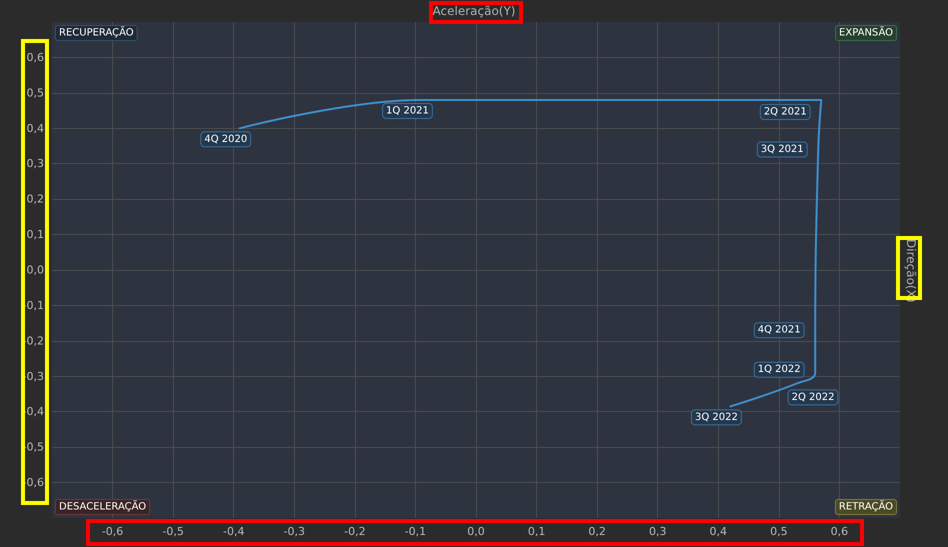 The image size is (948, 547). What do you see at coordinates (33, 411) in the screenshot?
I see `y-tick-label: -0,4` at bounding box center [33, 411].